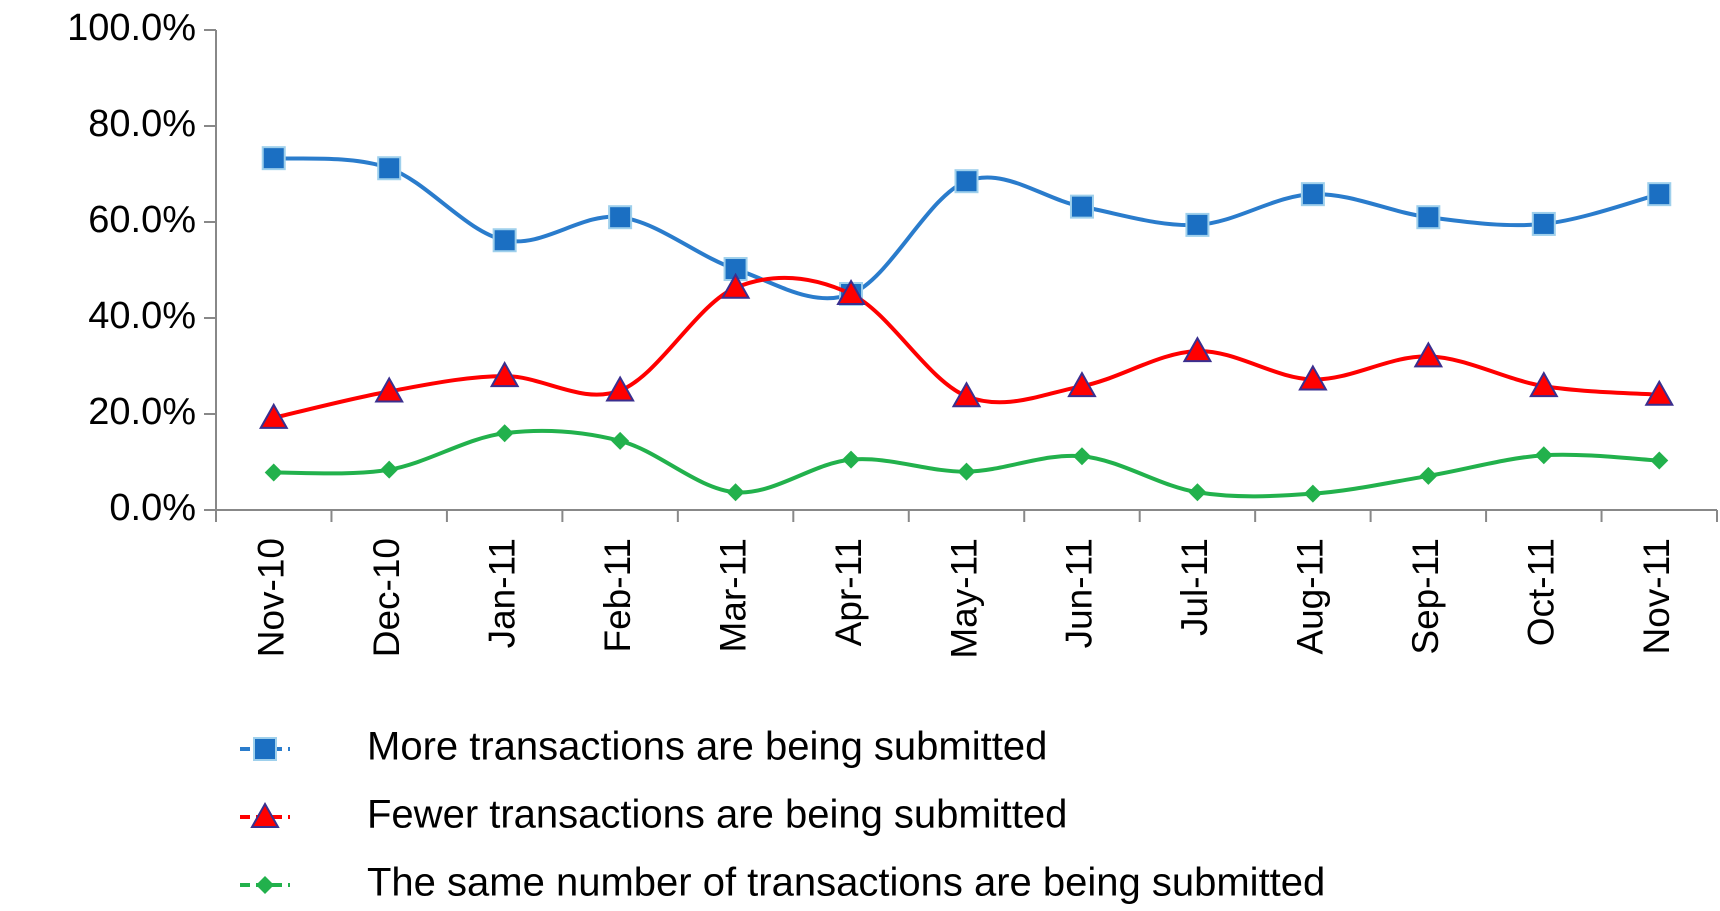 This screenshot has height=911, width=1720. I want to click on legend-label: Fewer transactions are being submitted, so click(717, 815).